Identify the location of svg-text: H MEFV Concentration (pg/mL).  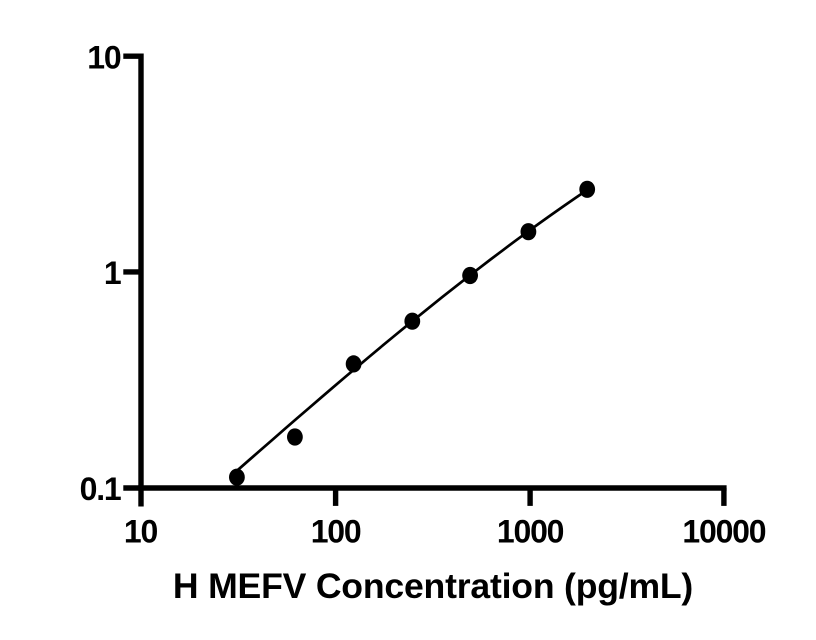
(433, 586).